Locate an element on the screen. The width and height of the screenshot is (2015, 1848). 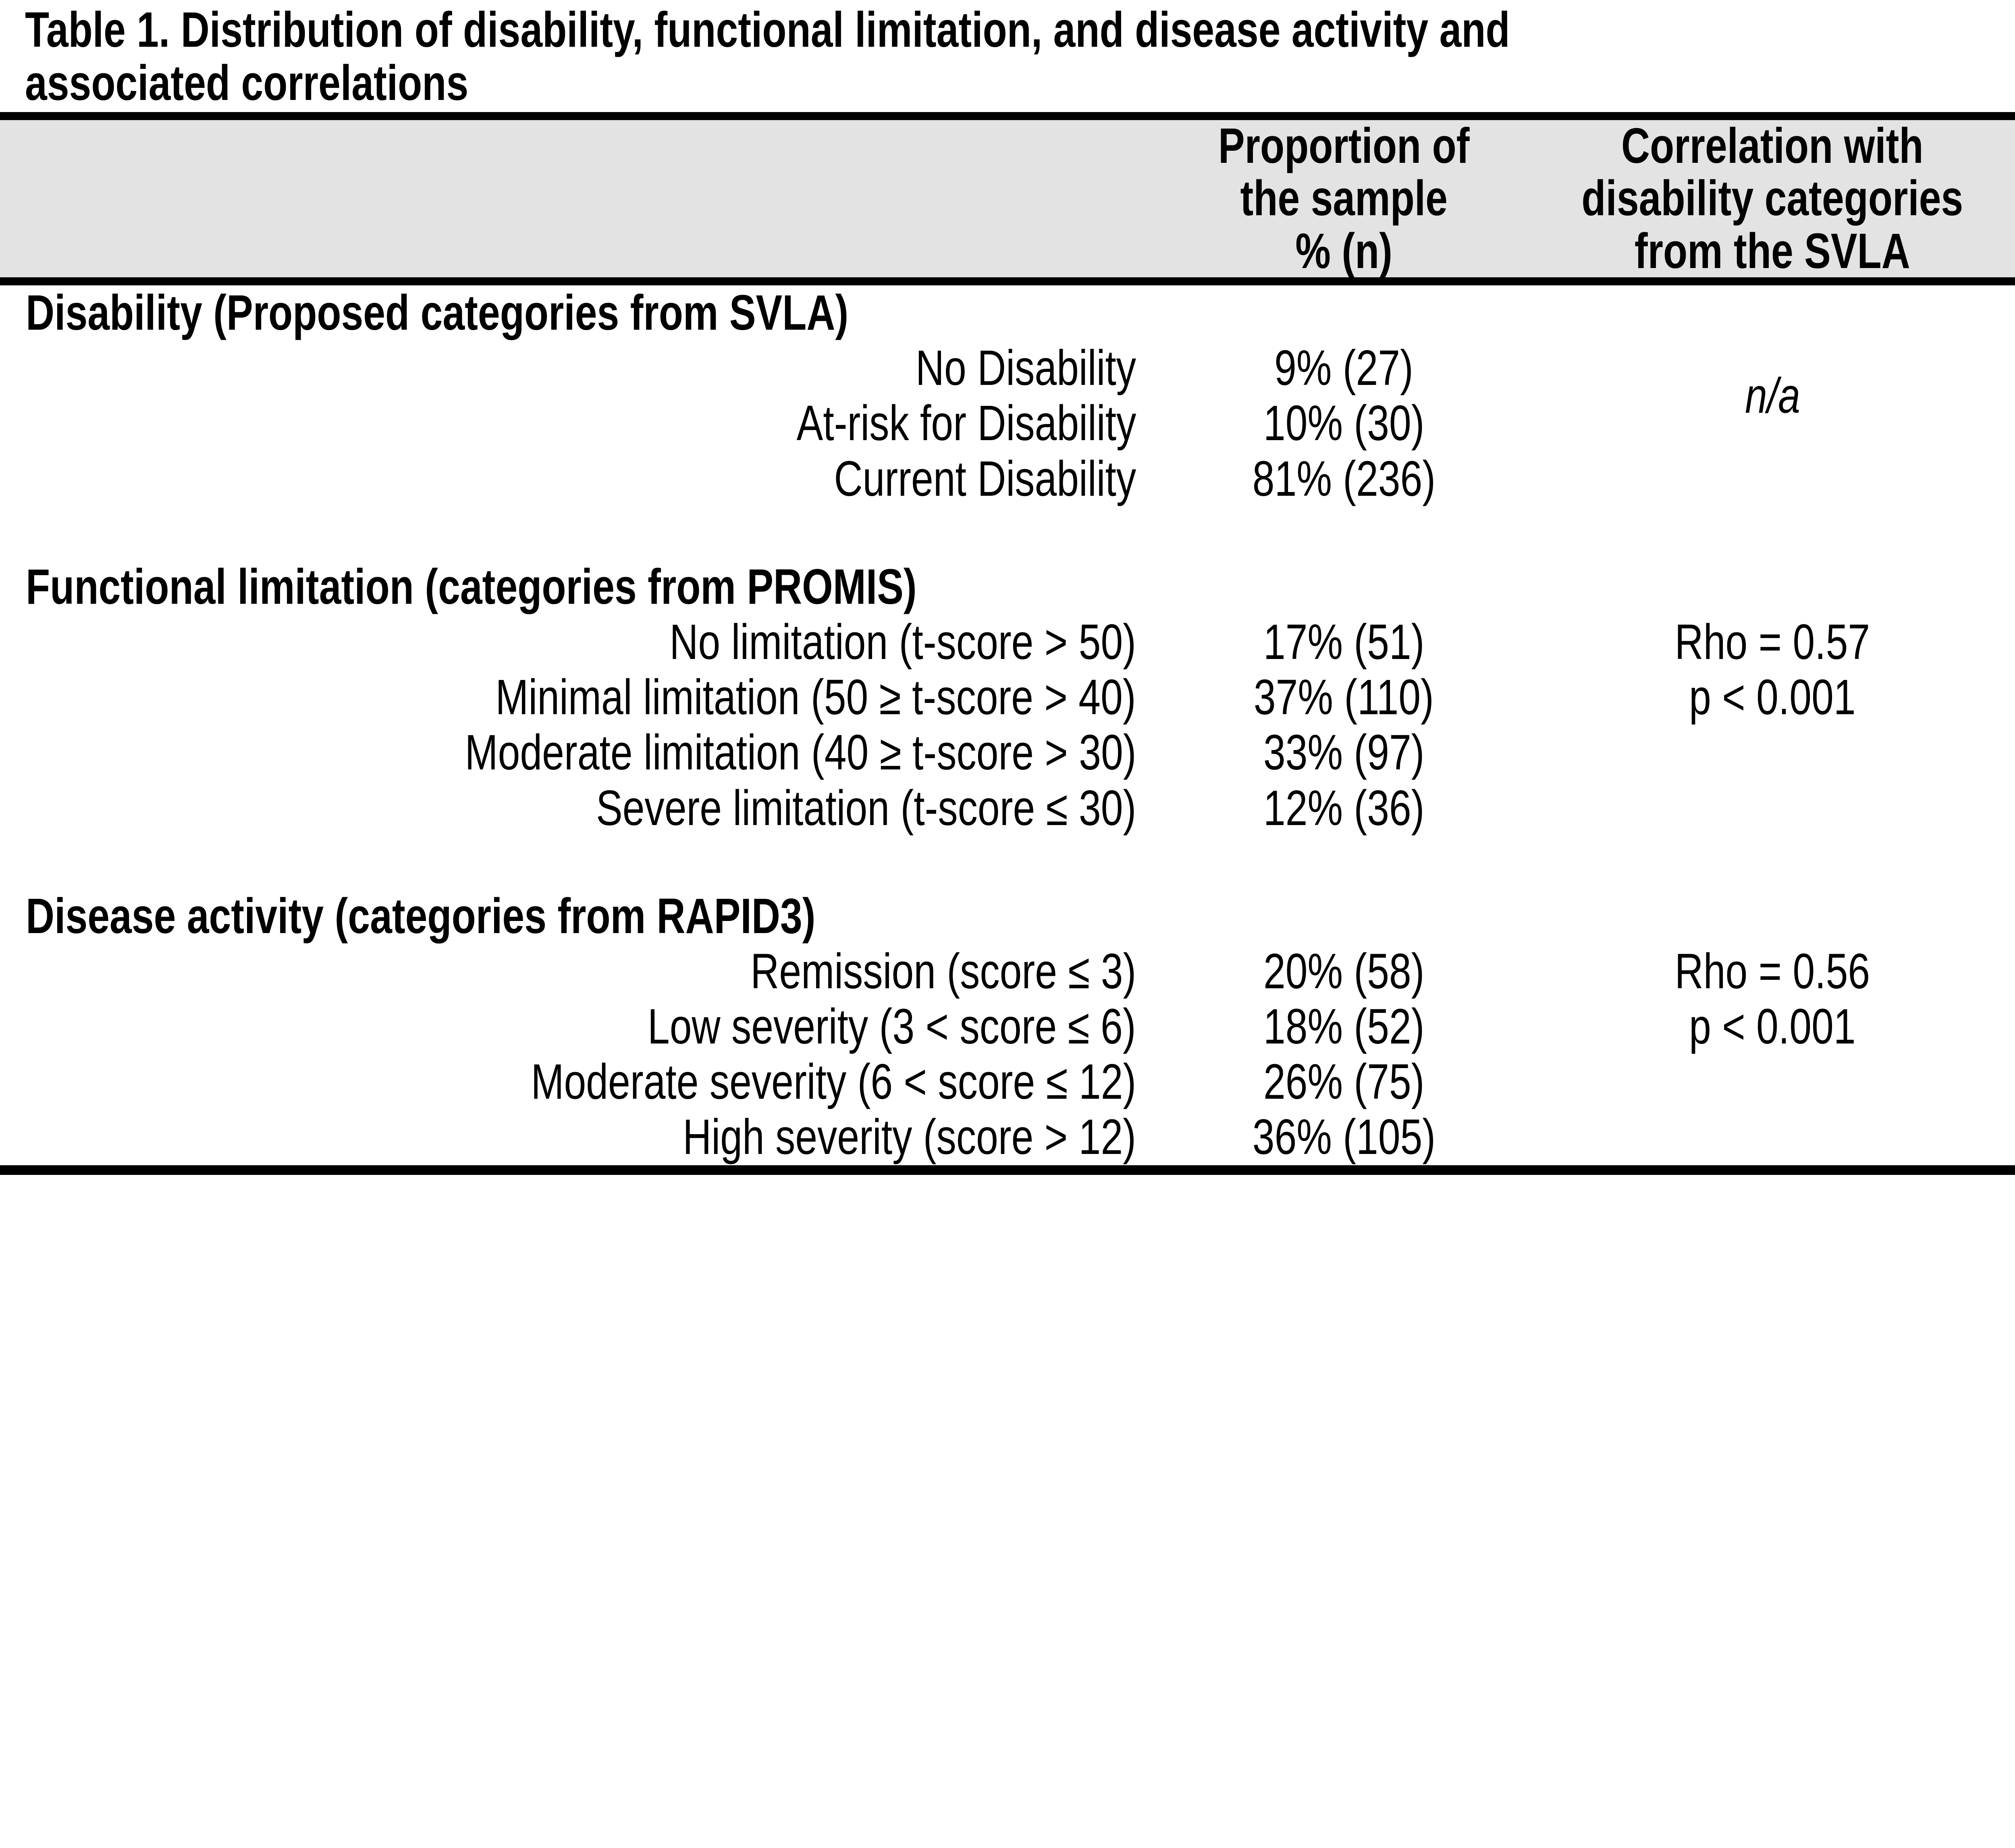
row-label: No Disability is located at coordinates (1025, 368).